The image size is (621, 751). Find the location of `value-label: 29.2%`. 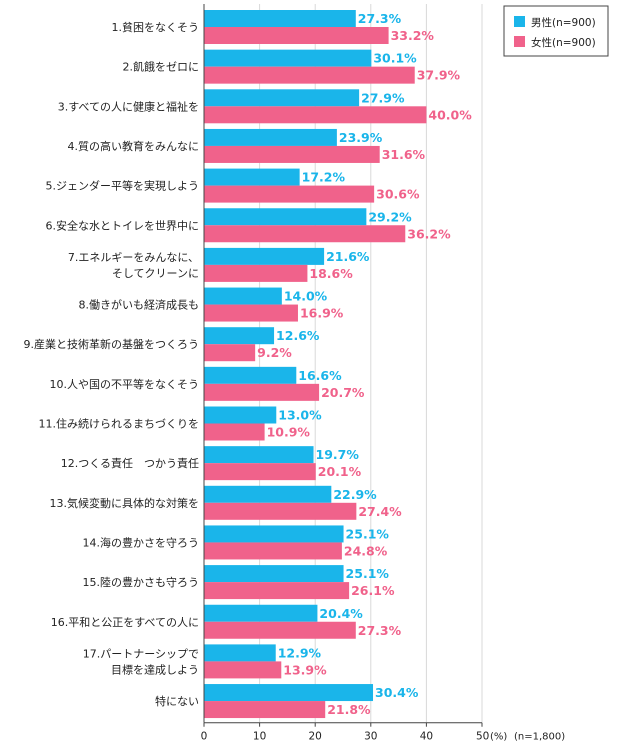

value-label: 29.2% is located at coordinates (390, 216).